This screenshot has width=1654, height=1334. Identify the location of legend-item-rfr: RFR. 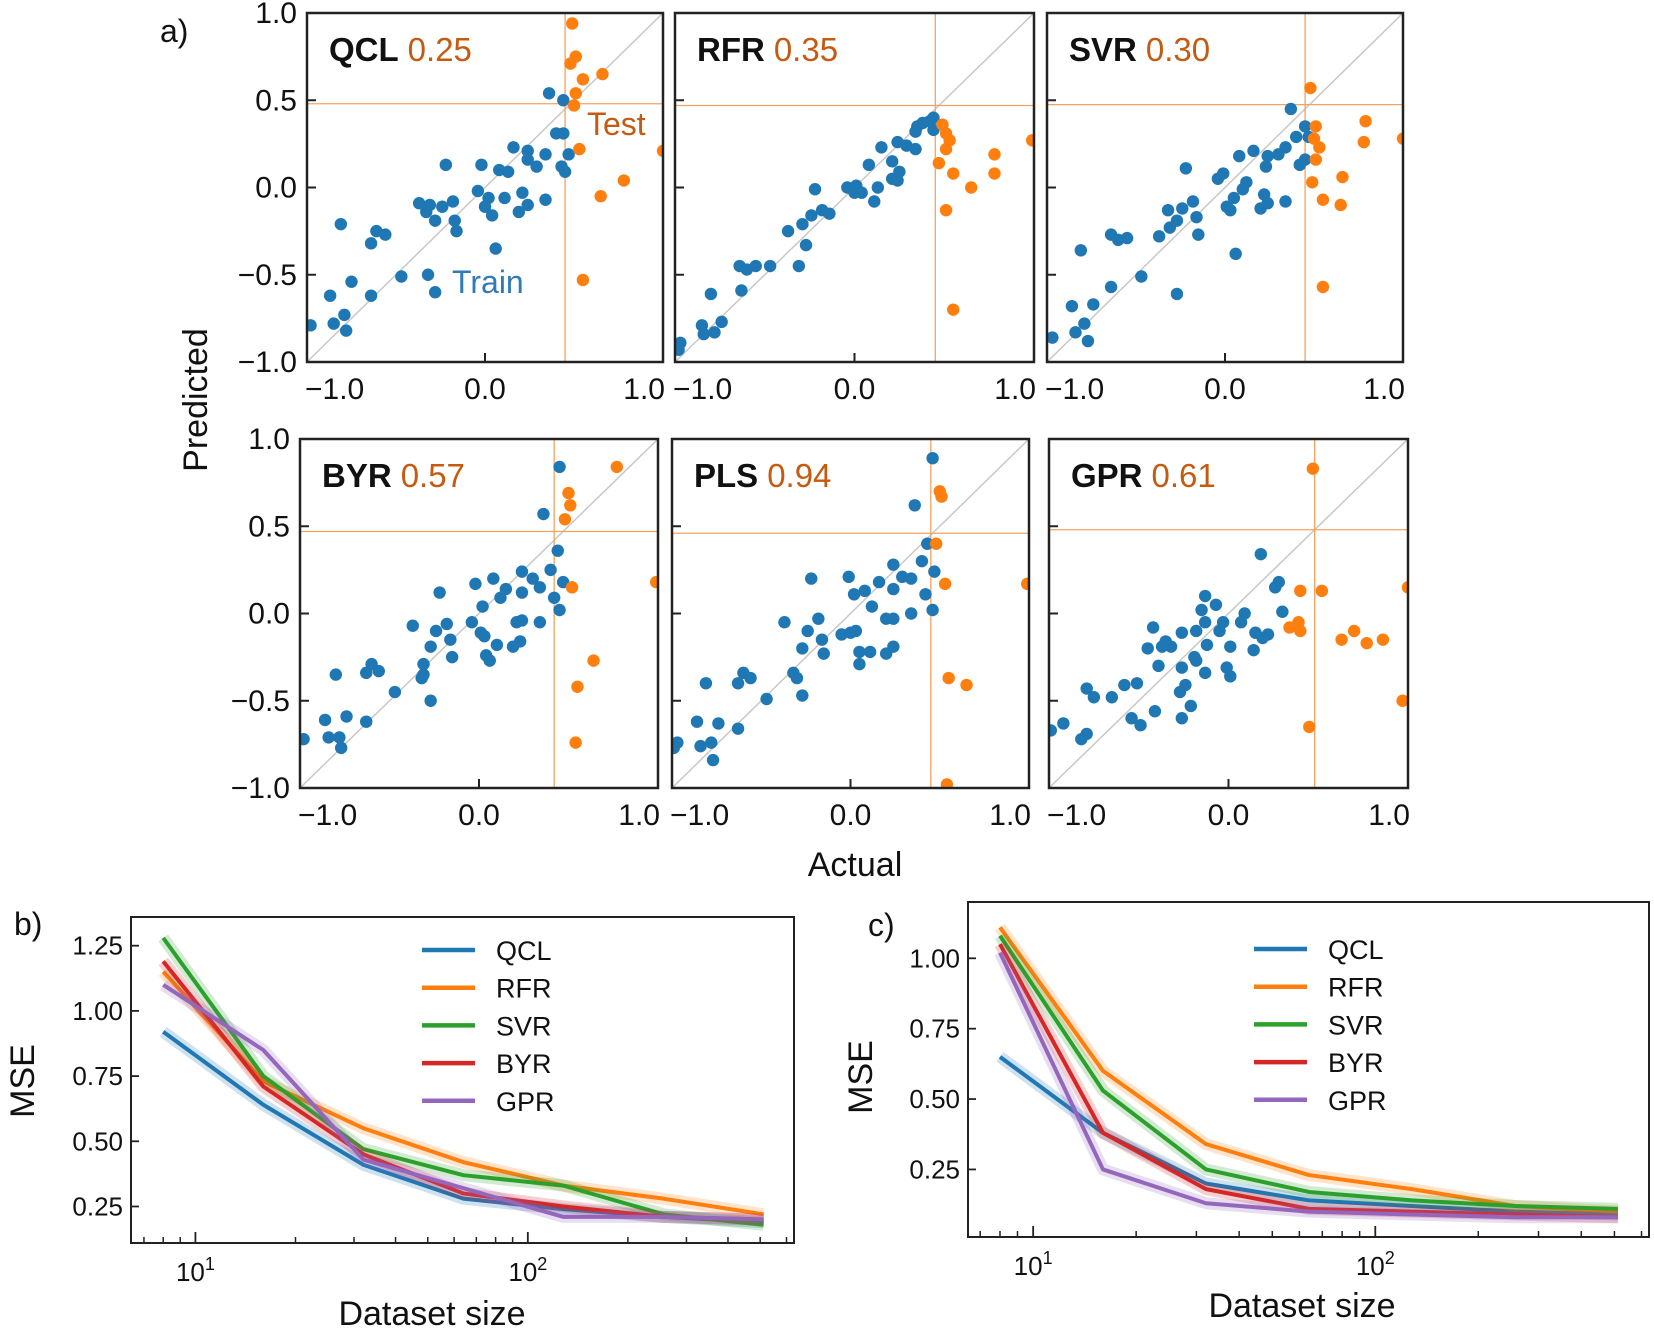
(1319, 988).